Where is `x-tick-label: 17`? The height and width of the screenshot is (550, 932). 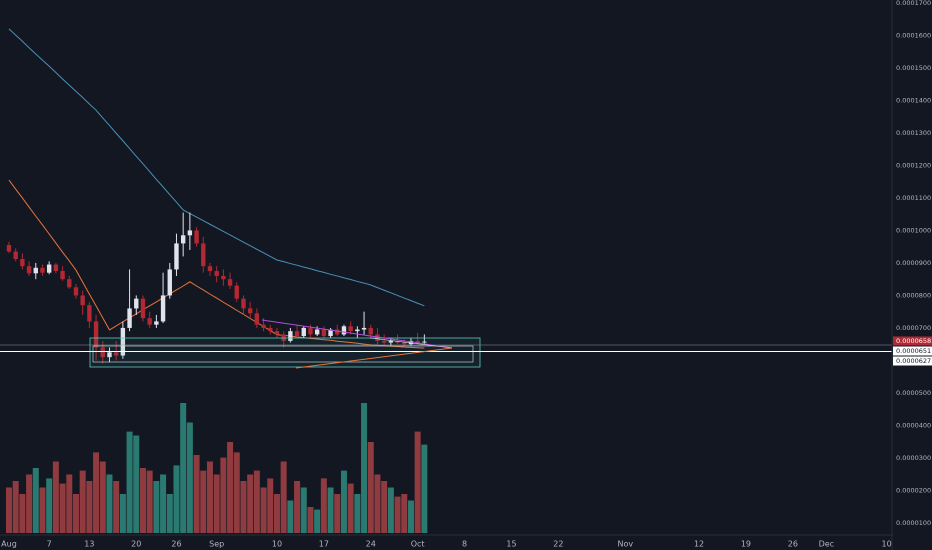
x-tick-label: 17 is located at coordinates (324, 544).